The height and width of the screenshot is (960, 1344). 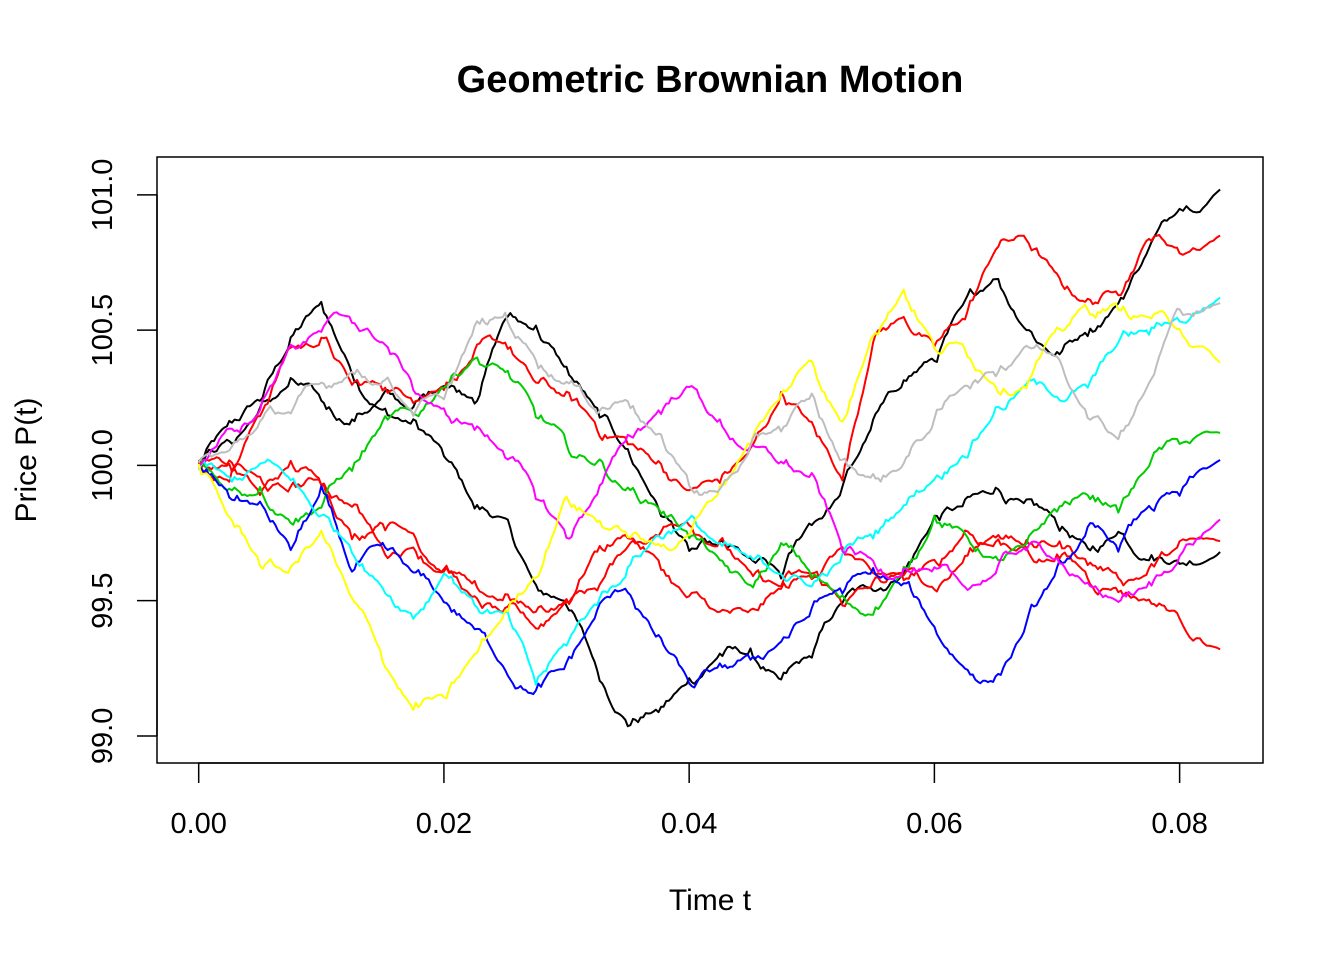 What do you see at coordinates (710, 80) in the screenshot?
I see `chart-title: Geometric Brownian Motion` at bounding box center [710, 80].